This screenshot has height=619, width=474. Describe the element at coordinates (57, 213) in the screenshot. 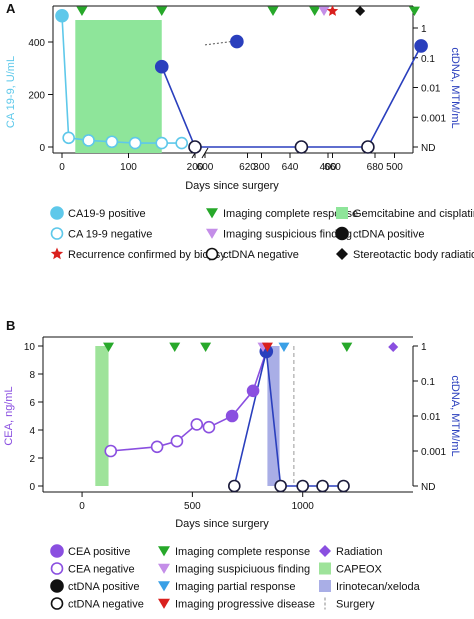

I see `legend-marker-ca19-9-positive` at that location.